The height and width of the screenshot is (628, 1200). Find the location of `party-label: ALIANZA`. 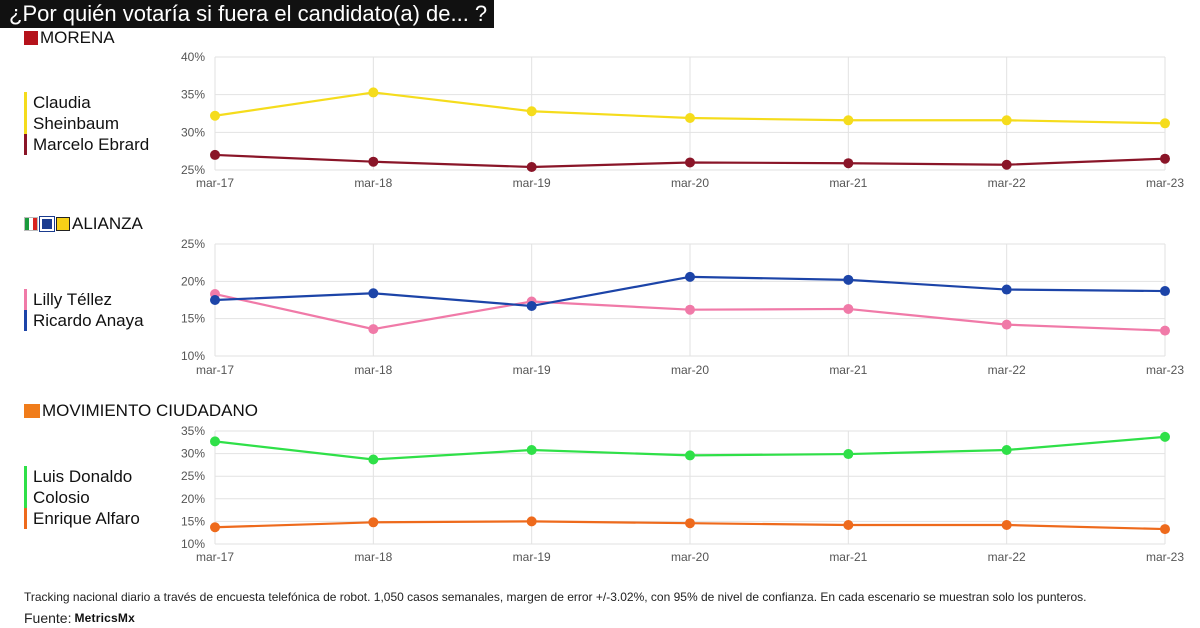

party-label: ALIANZA is located at coordinates (107, 223).